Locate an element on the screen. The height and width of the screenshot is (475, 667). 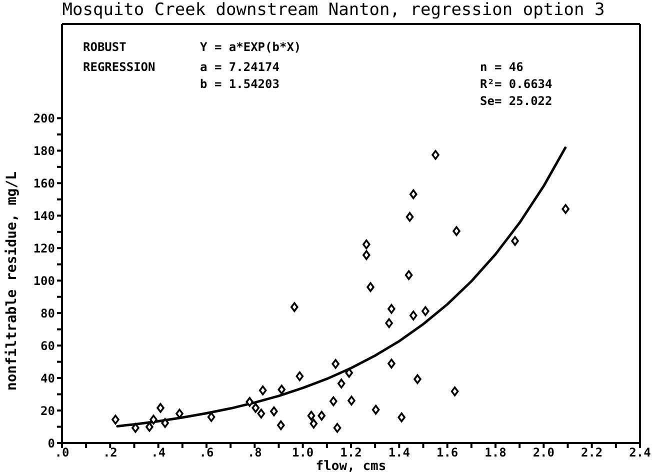
x-tick-label: .4 is located at coordinates (158, 453).